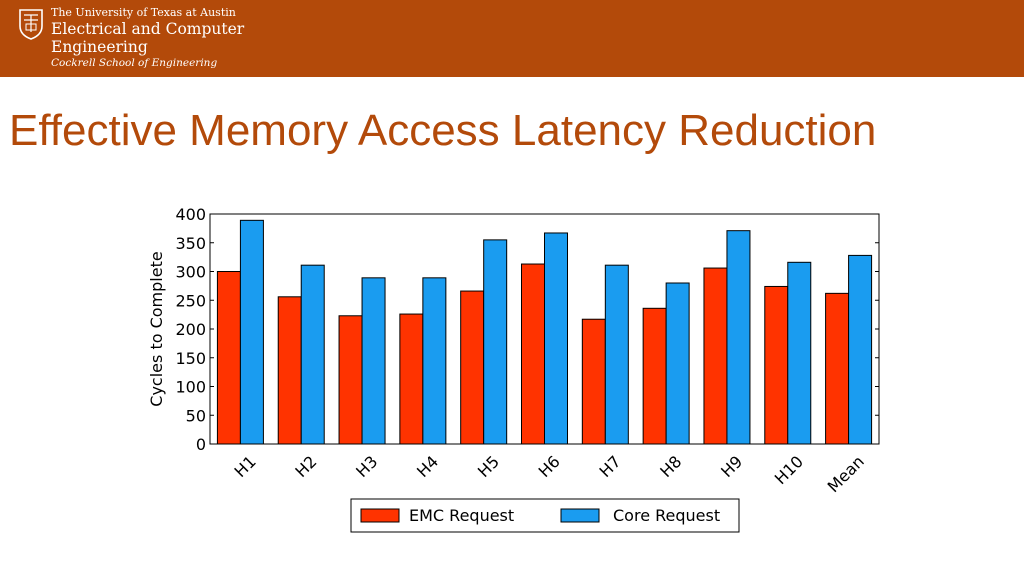 Image resolution: width=1024 pixels, height=576 pixels. Describe the element at coordinates (654, 376) in the screenshot. I see `bar-emc-h8` at that location.